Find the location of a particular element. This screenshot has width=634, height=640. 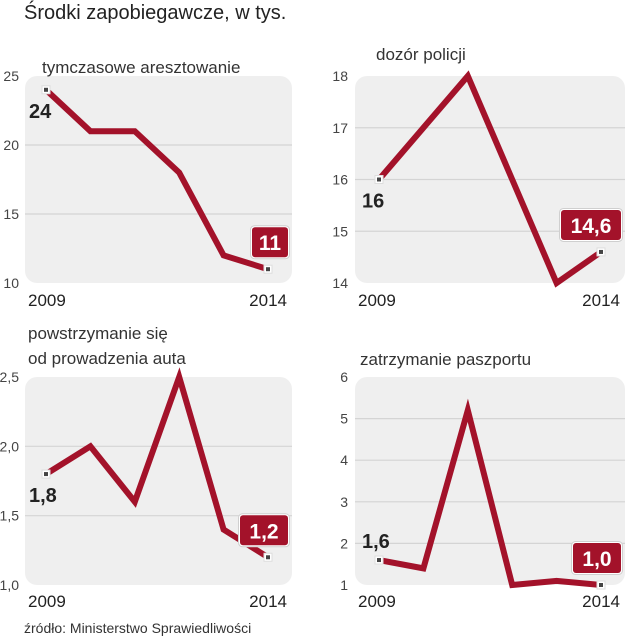

y-tick-label: 18 is located at coordinates (340, 76).